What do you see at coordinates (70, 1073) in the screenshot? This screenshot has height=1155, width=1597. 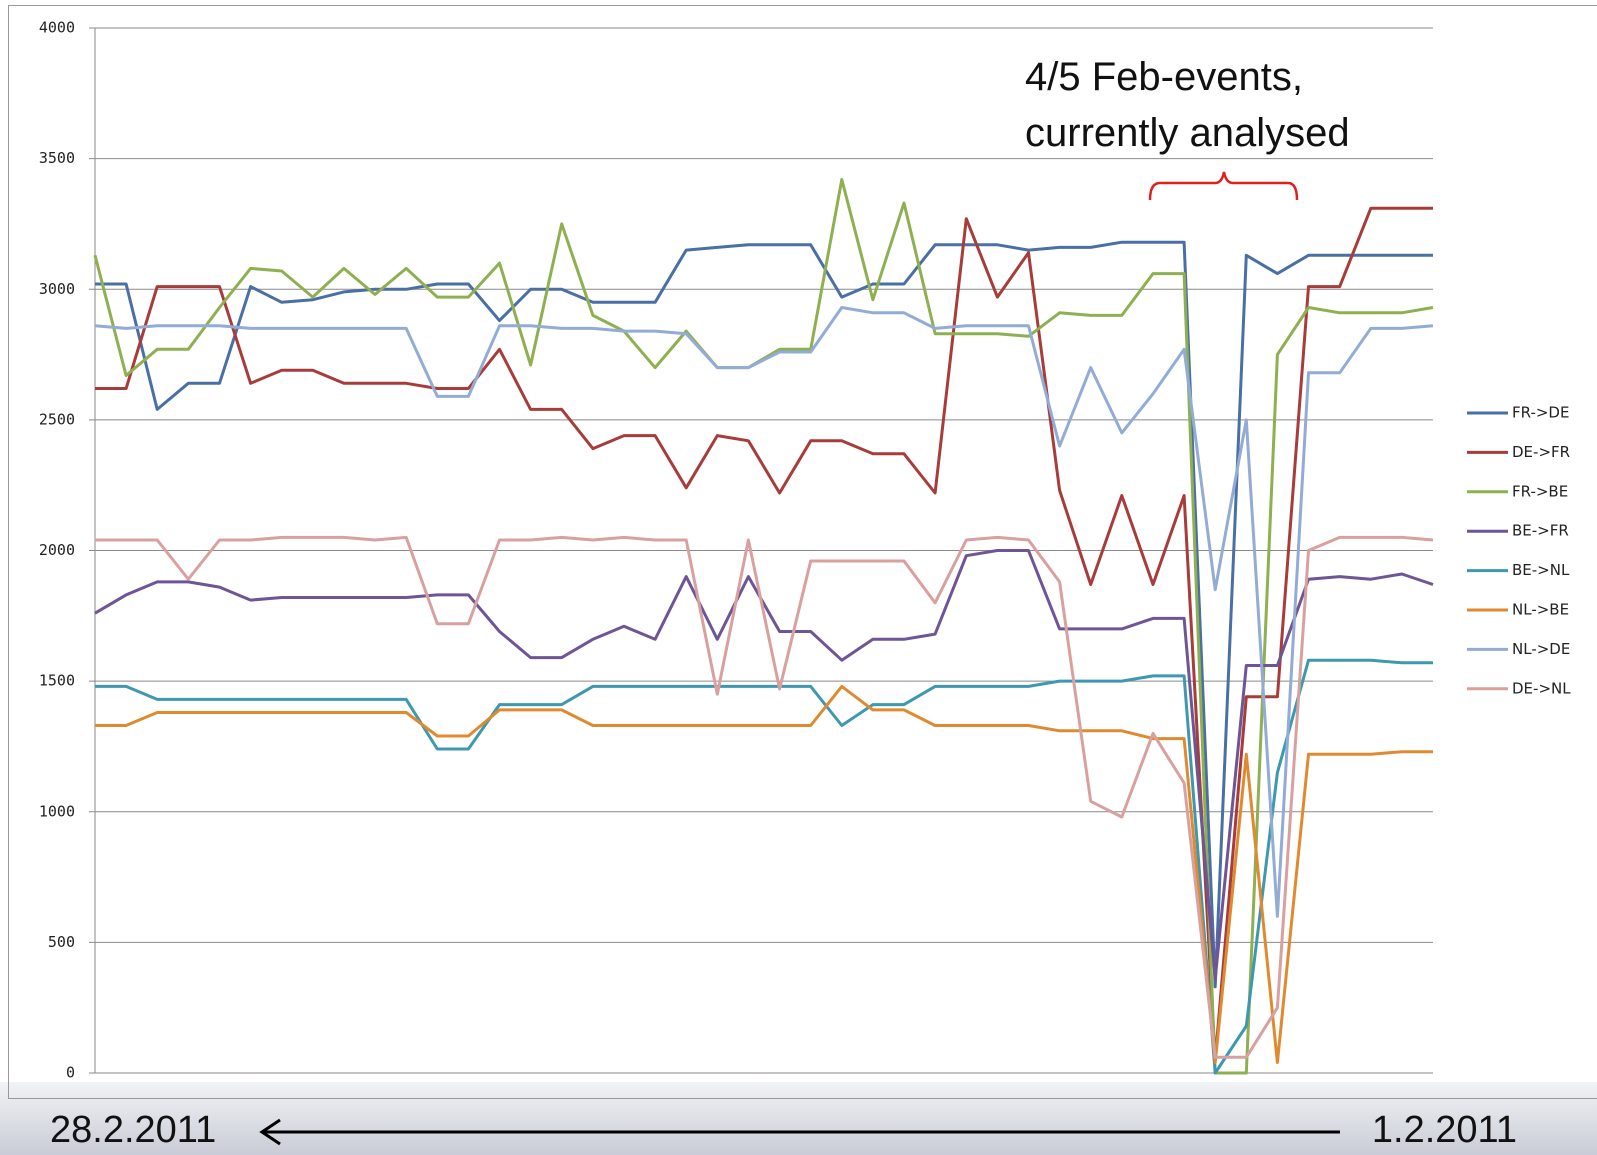 I see `y-tick-label: 0` at bounding box center [70, 1073].